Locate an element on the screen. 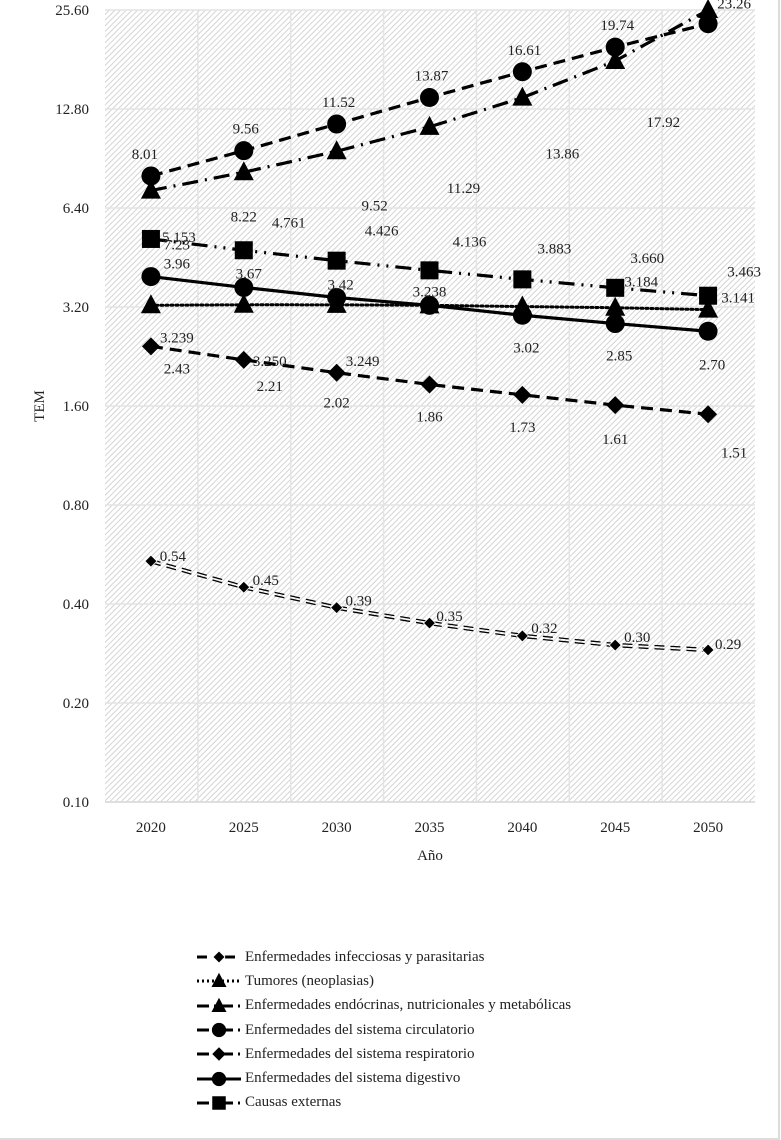  legend-item: Causas externas is located at coordinates (383, 1103).